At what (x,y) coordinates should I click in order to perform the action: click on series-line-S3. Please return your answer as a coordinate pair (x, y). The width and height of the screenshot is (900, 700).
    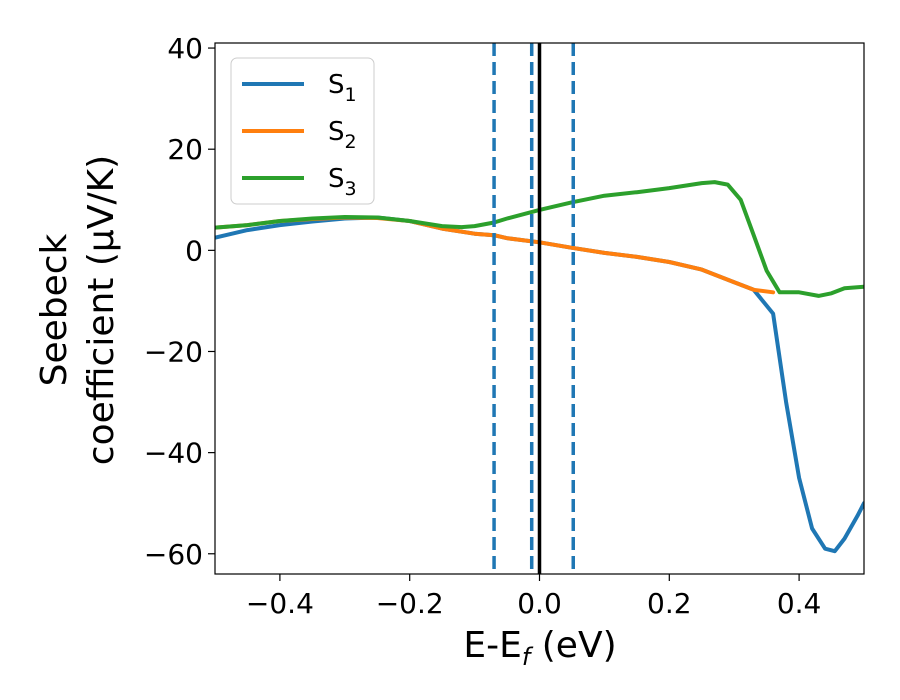
    Looking at the image, I should click on (539, 239).